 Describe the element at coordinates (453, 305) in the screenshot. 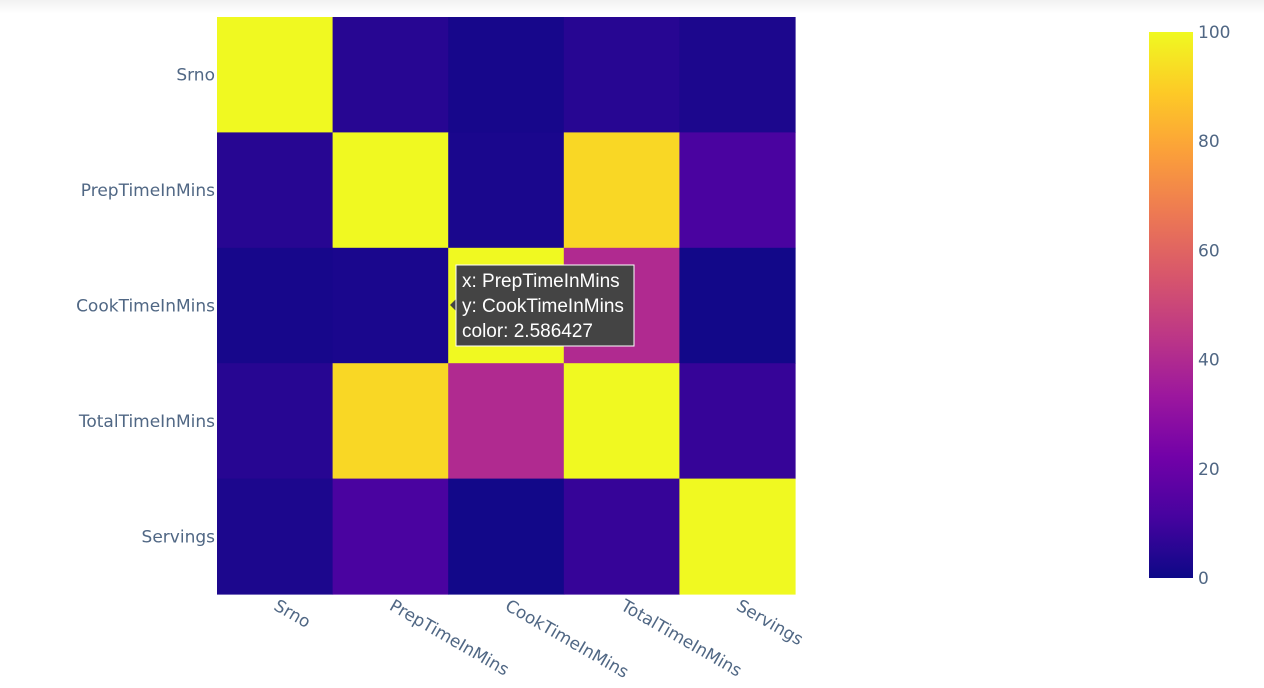

I see `tooltip-arrow` at that location.